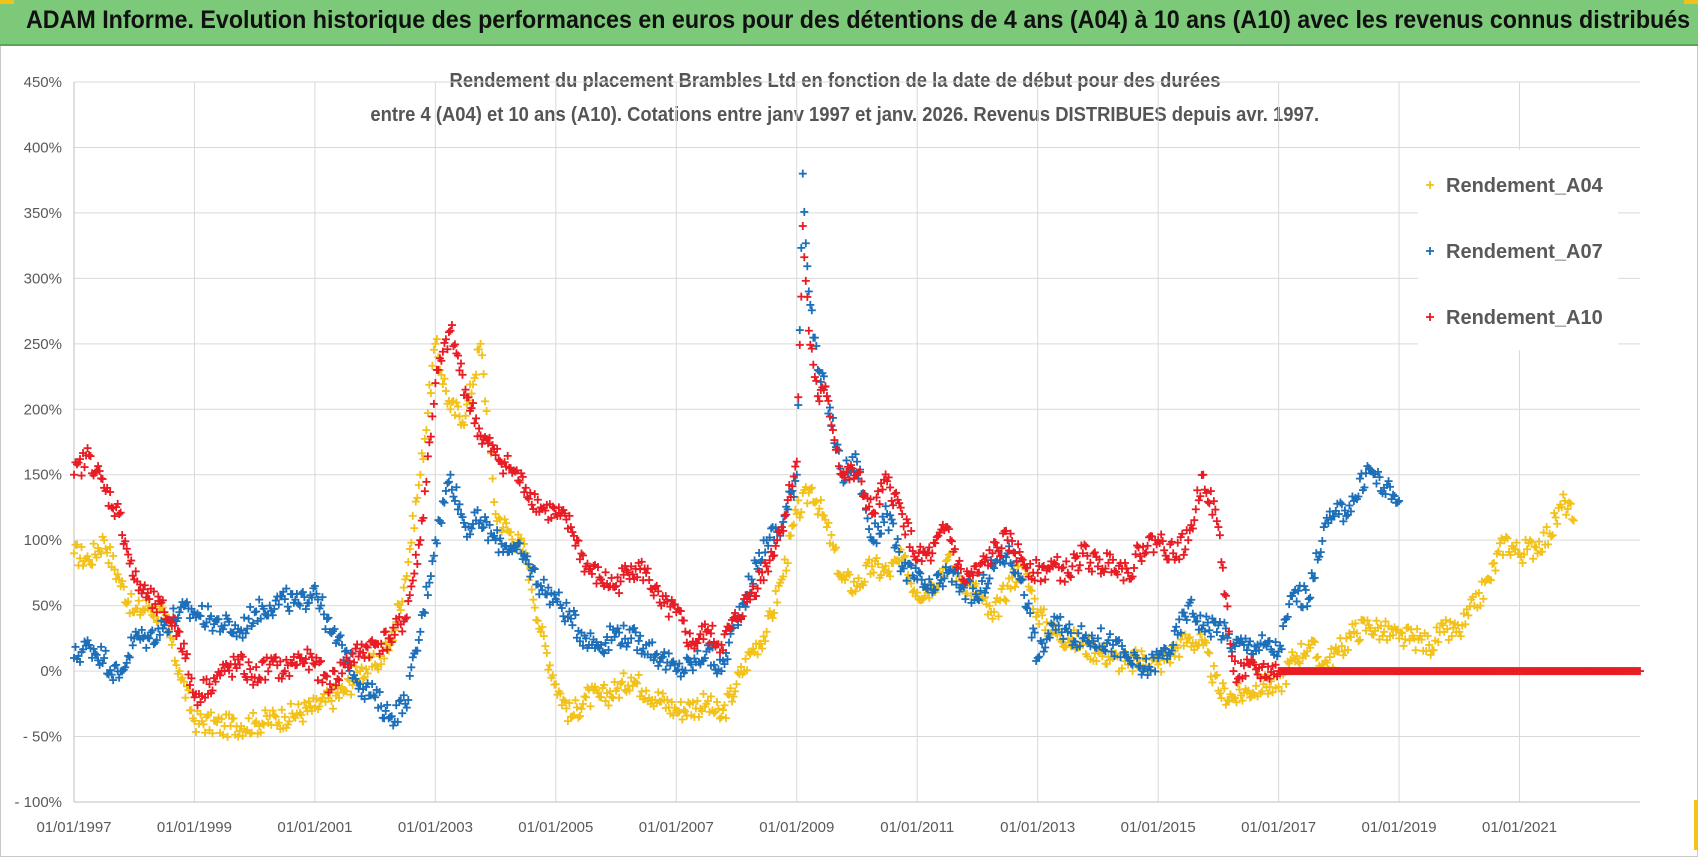 This screenshot has height=857, width=1698. I want to click on x-tick-label: 01/01/1997, so click(73, 827).